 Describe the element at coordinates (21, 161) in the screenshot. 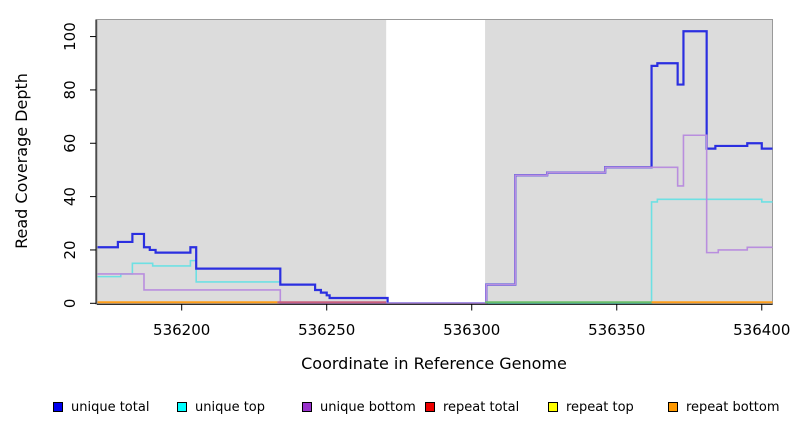

I see `y-axis-title: Read Coverage Depth` at that location.